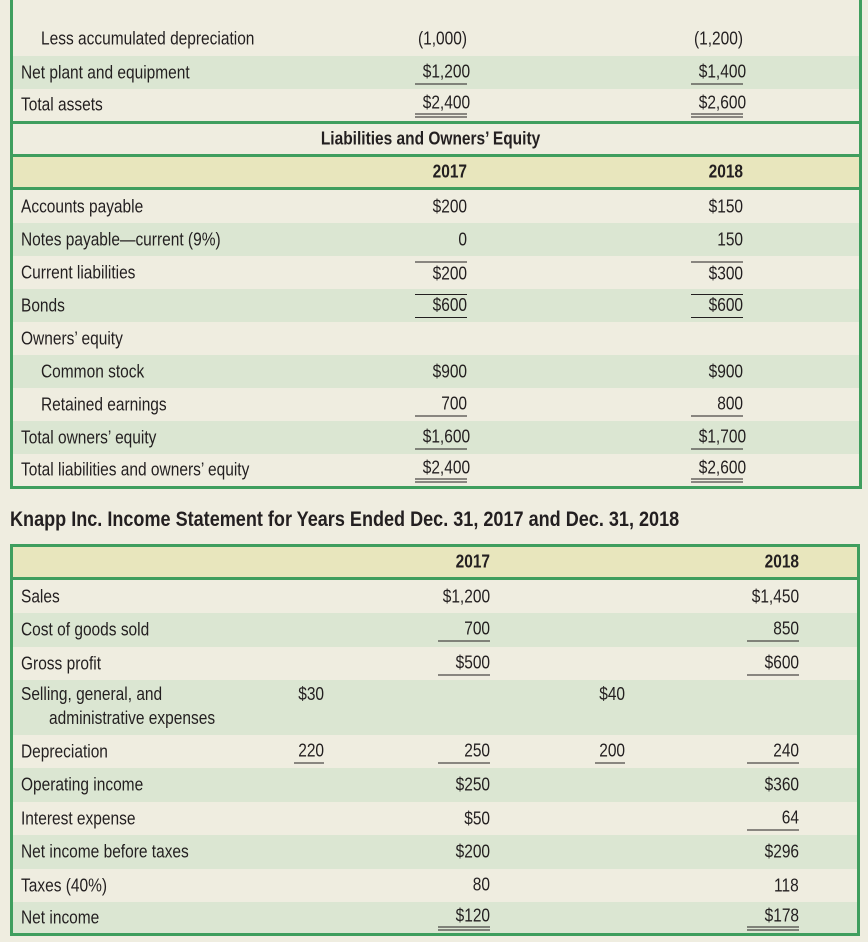 This screenshot has width=868, height=942. I want to click on amount-2017: $30, so click(311, 694).